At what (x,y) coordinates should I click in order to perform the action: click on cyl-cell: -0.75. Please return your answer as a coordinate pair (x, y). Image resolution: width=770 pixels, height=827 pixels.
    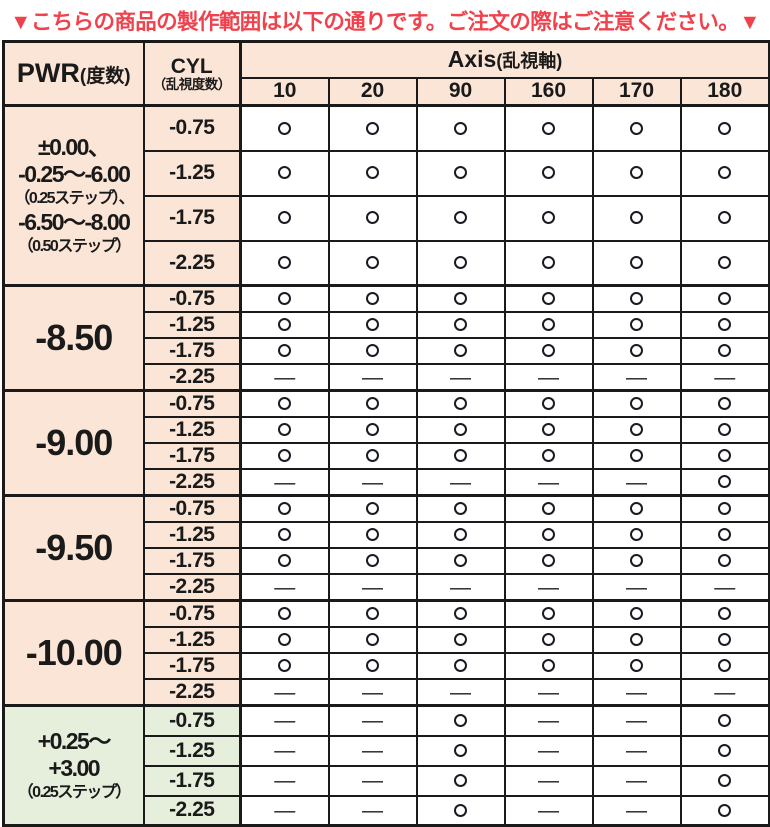
    Looking at the image, I should click on (192, 403).